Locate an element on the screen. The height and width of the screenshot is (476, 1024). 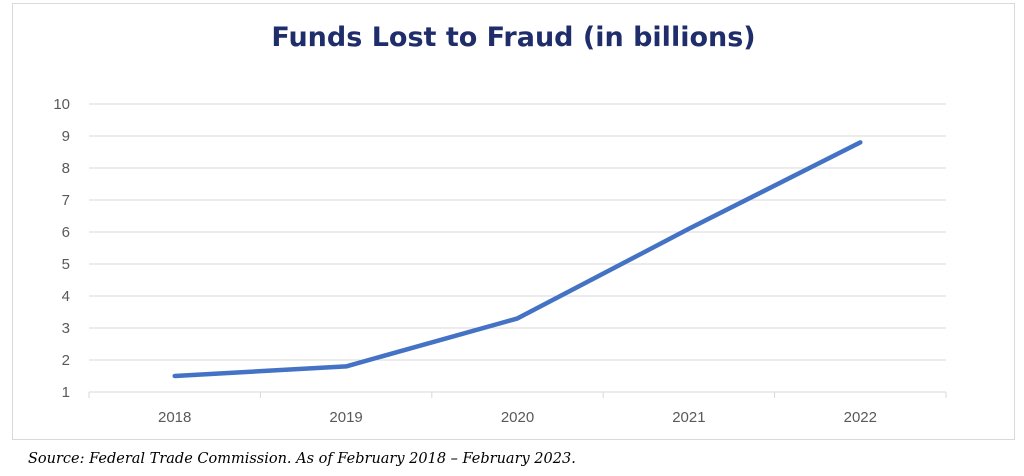
y-tick-label: 9 is located at coordinates (66, 136).